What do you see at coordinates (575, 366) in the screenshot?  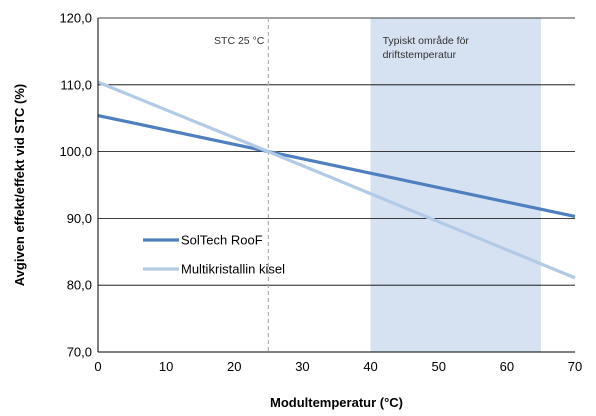 I see `x-tick-label: 70` at bounding box center [575, 366].